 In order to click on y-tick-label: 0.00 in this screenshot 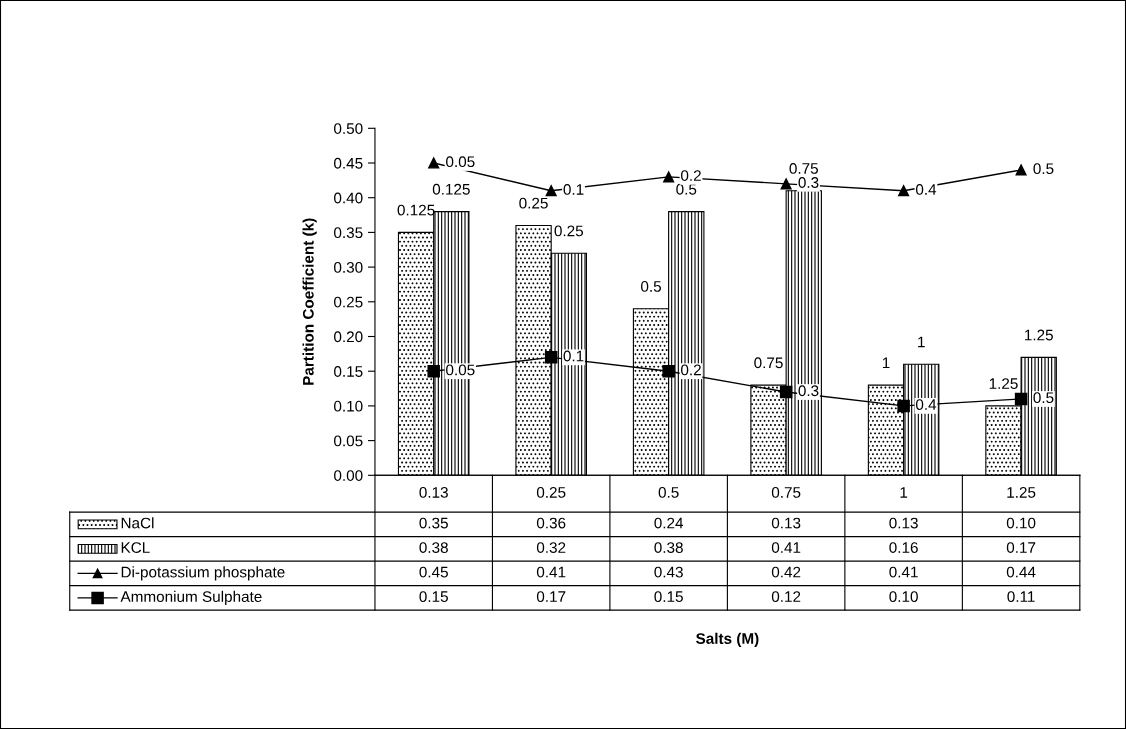, I will do `click(348, 475)`.